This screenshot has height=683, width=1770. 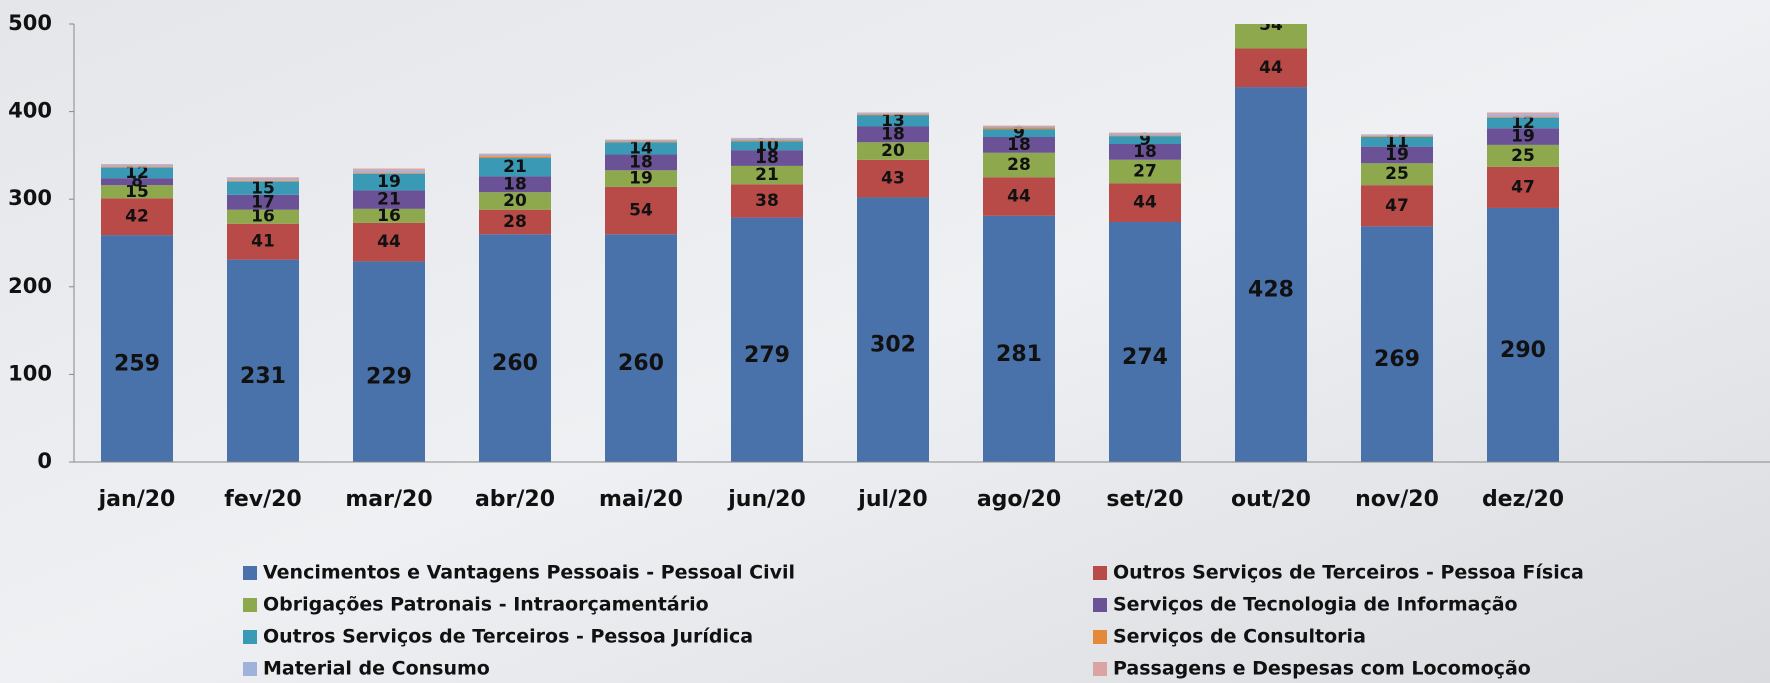 What do you see at coordinates (262, 499) in the screenshot?
I see `x-tick-label: fev/20` at bounding box center [262, 499].